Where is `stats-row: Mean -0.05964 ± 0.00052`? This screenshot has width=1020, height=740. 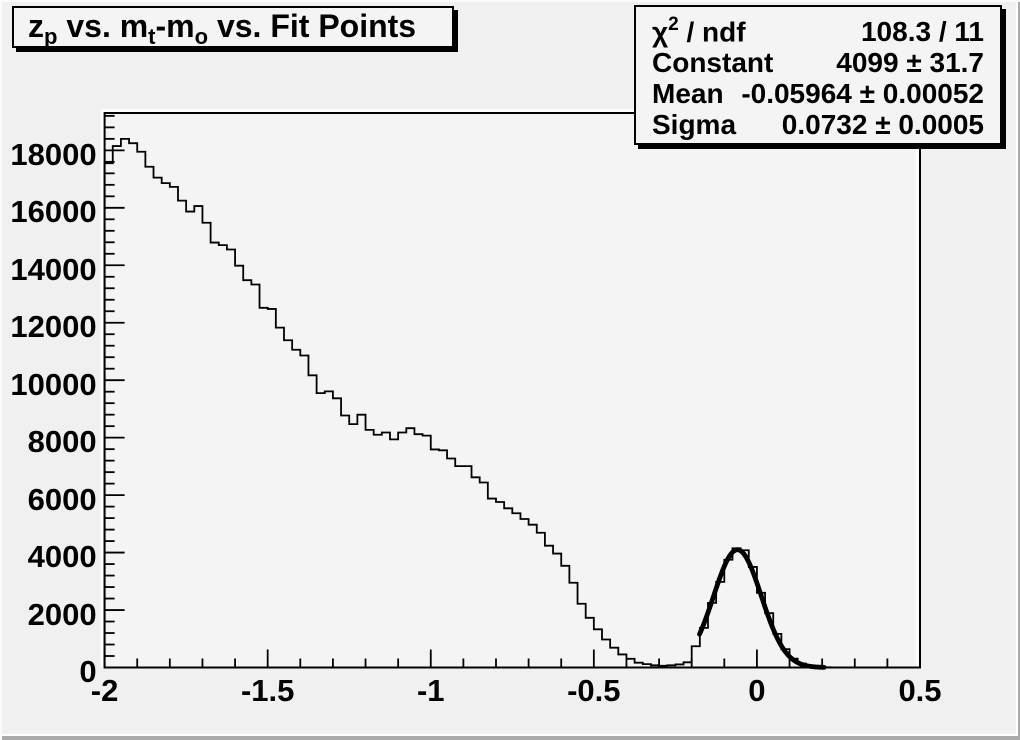
stats-row: Mean -0.05964 ± 0.00052 is located at coordinates (818, 93).